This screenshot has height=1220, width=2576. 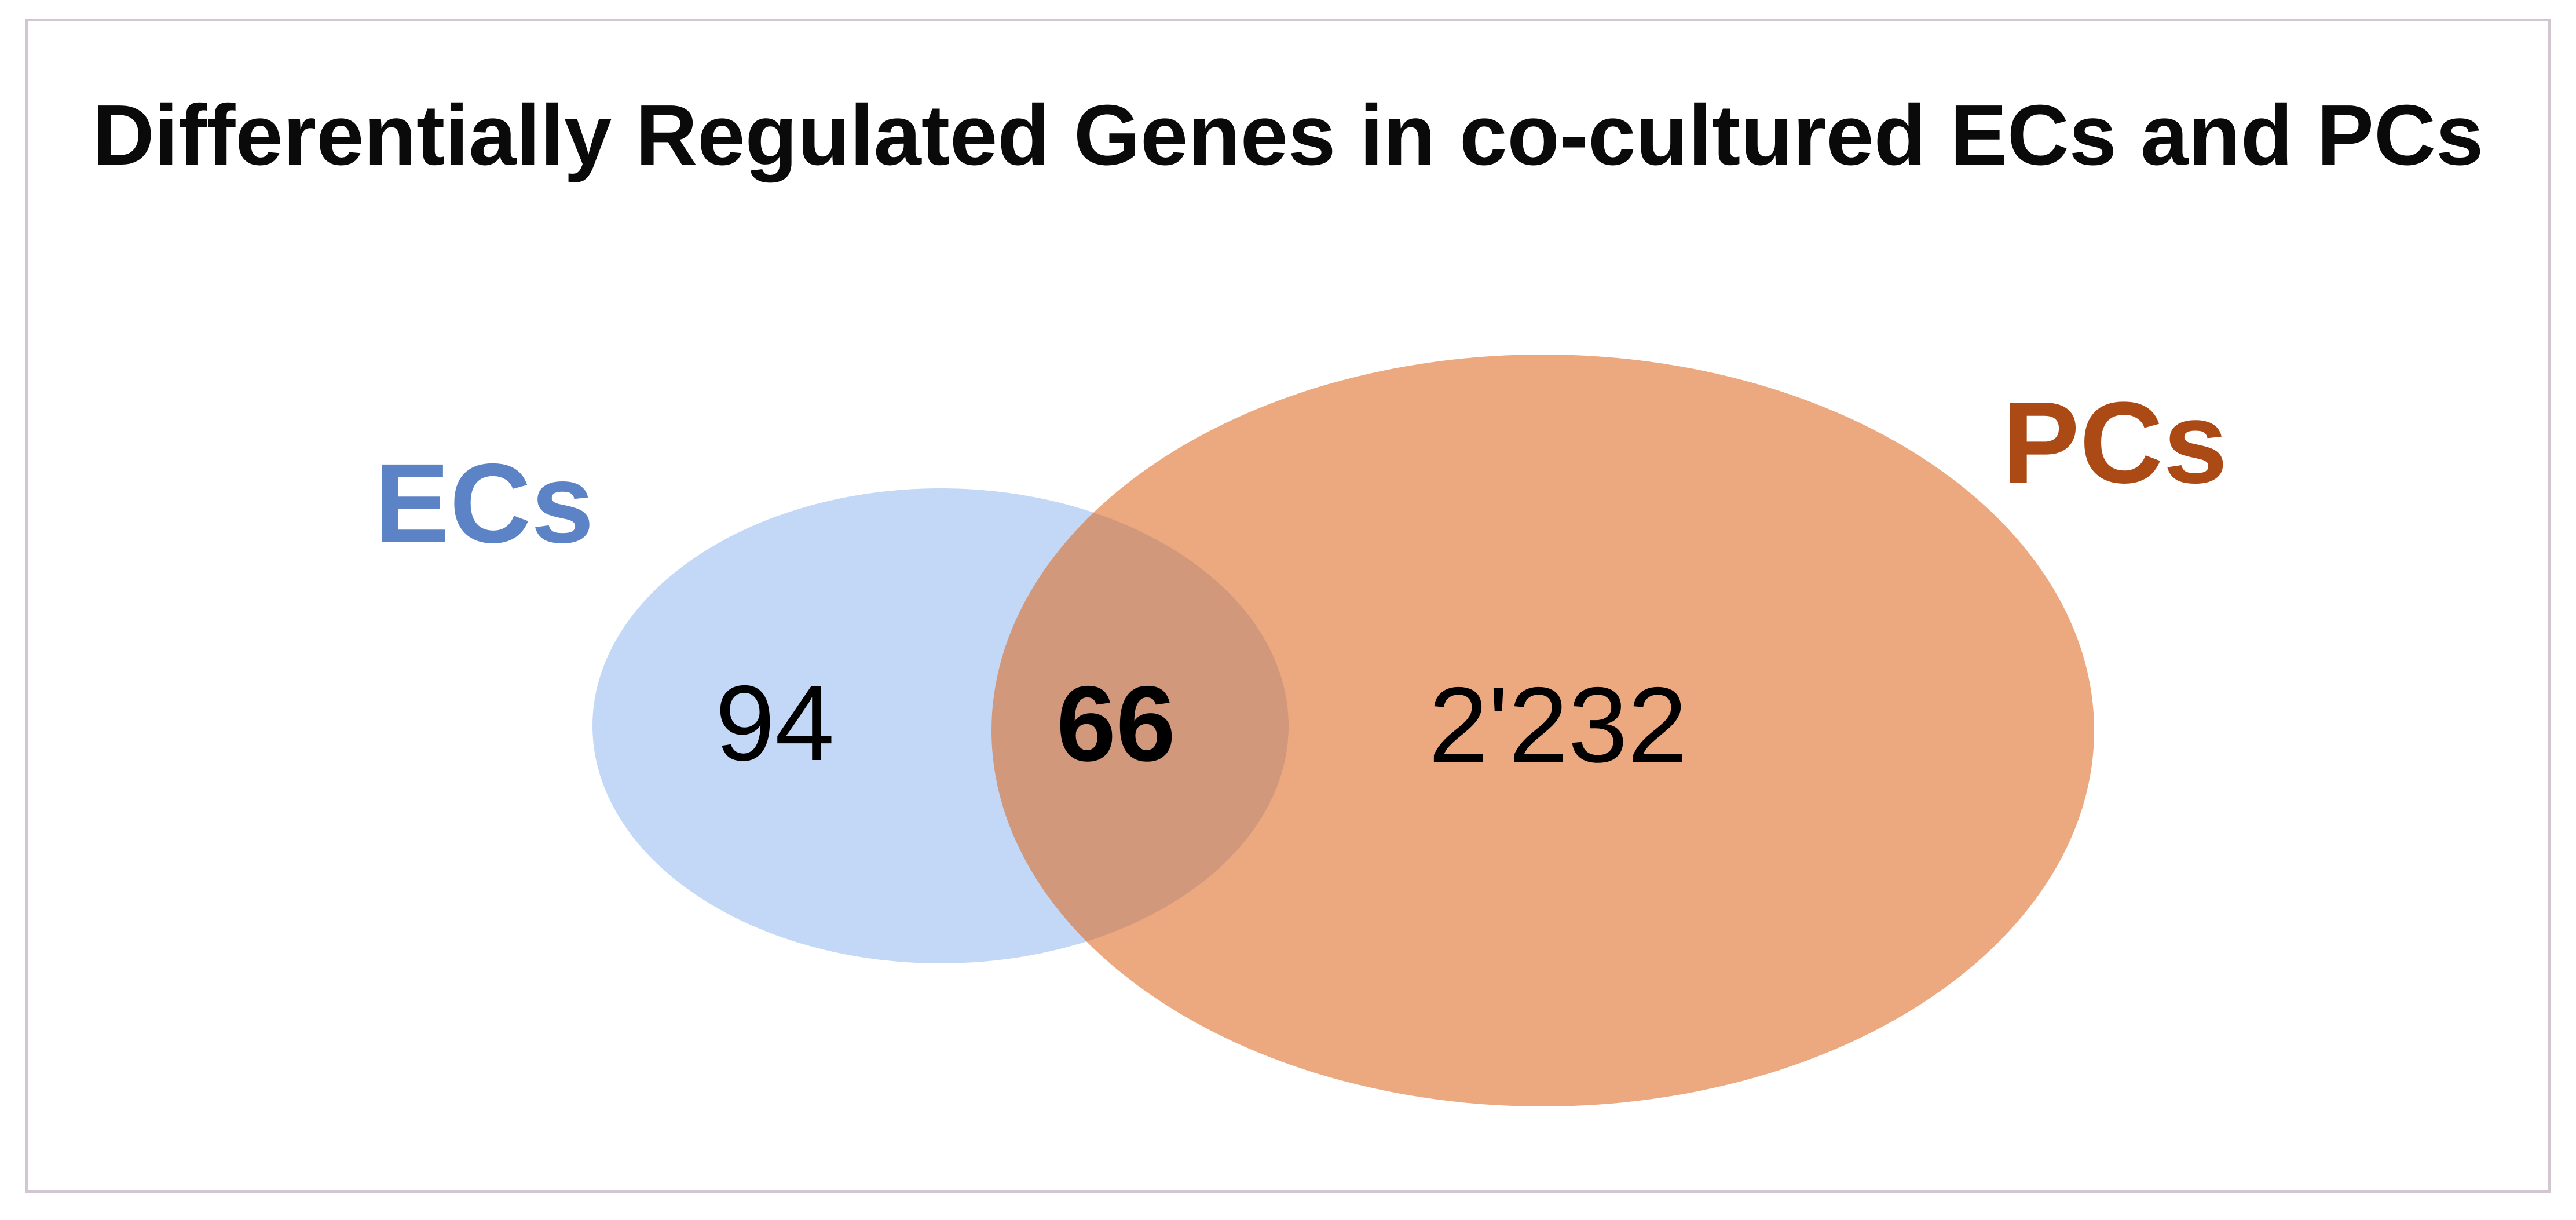 I want to click on overlap-count: 66, so click(x=1116, y=724).